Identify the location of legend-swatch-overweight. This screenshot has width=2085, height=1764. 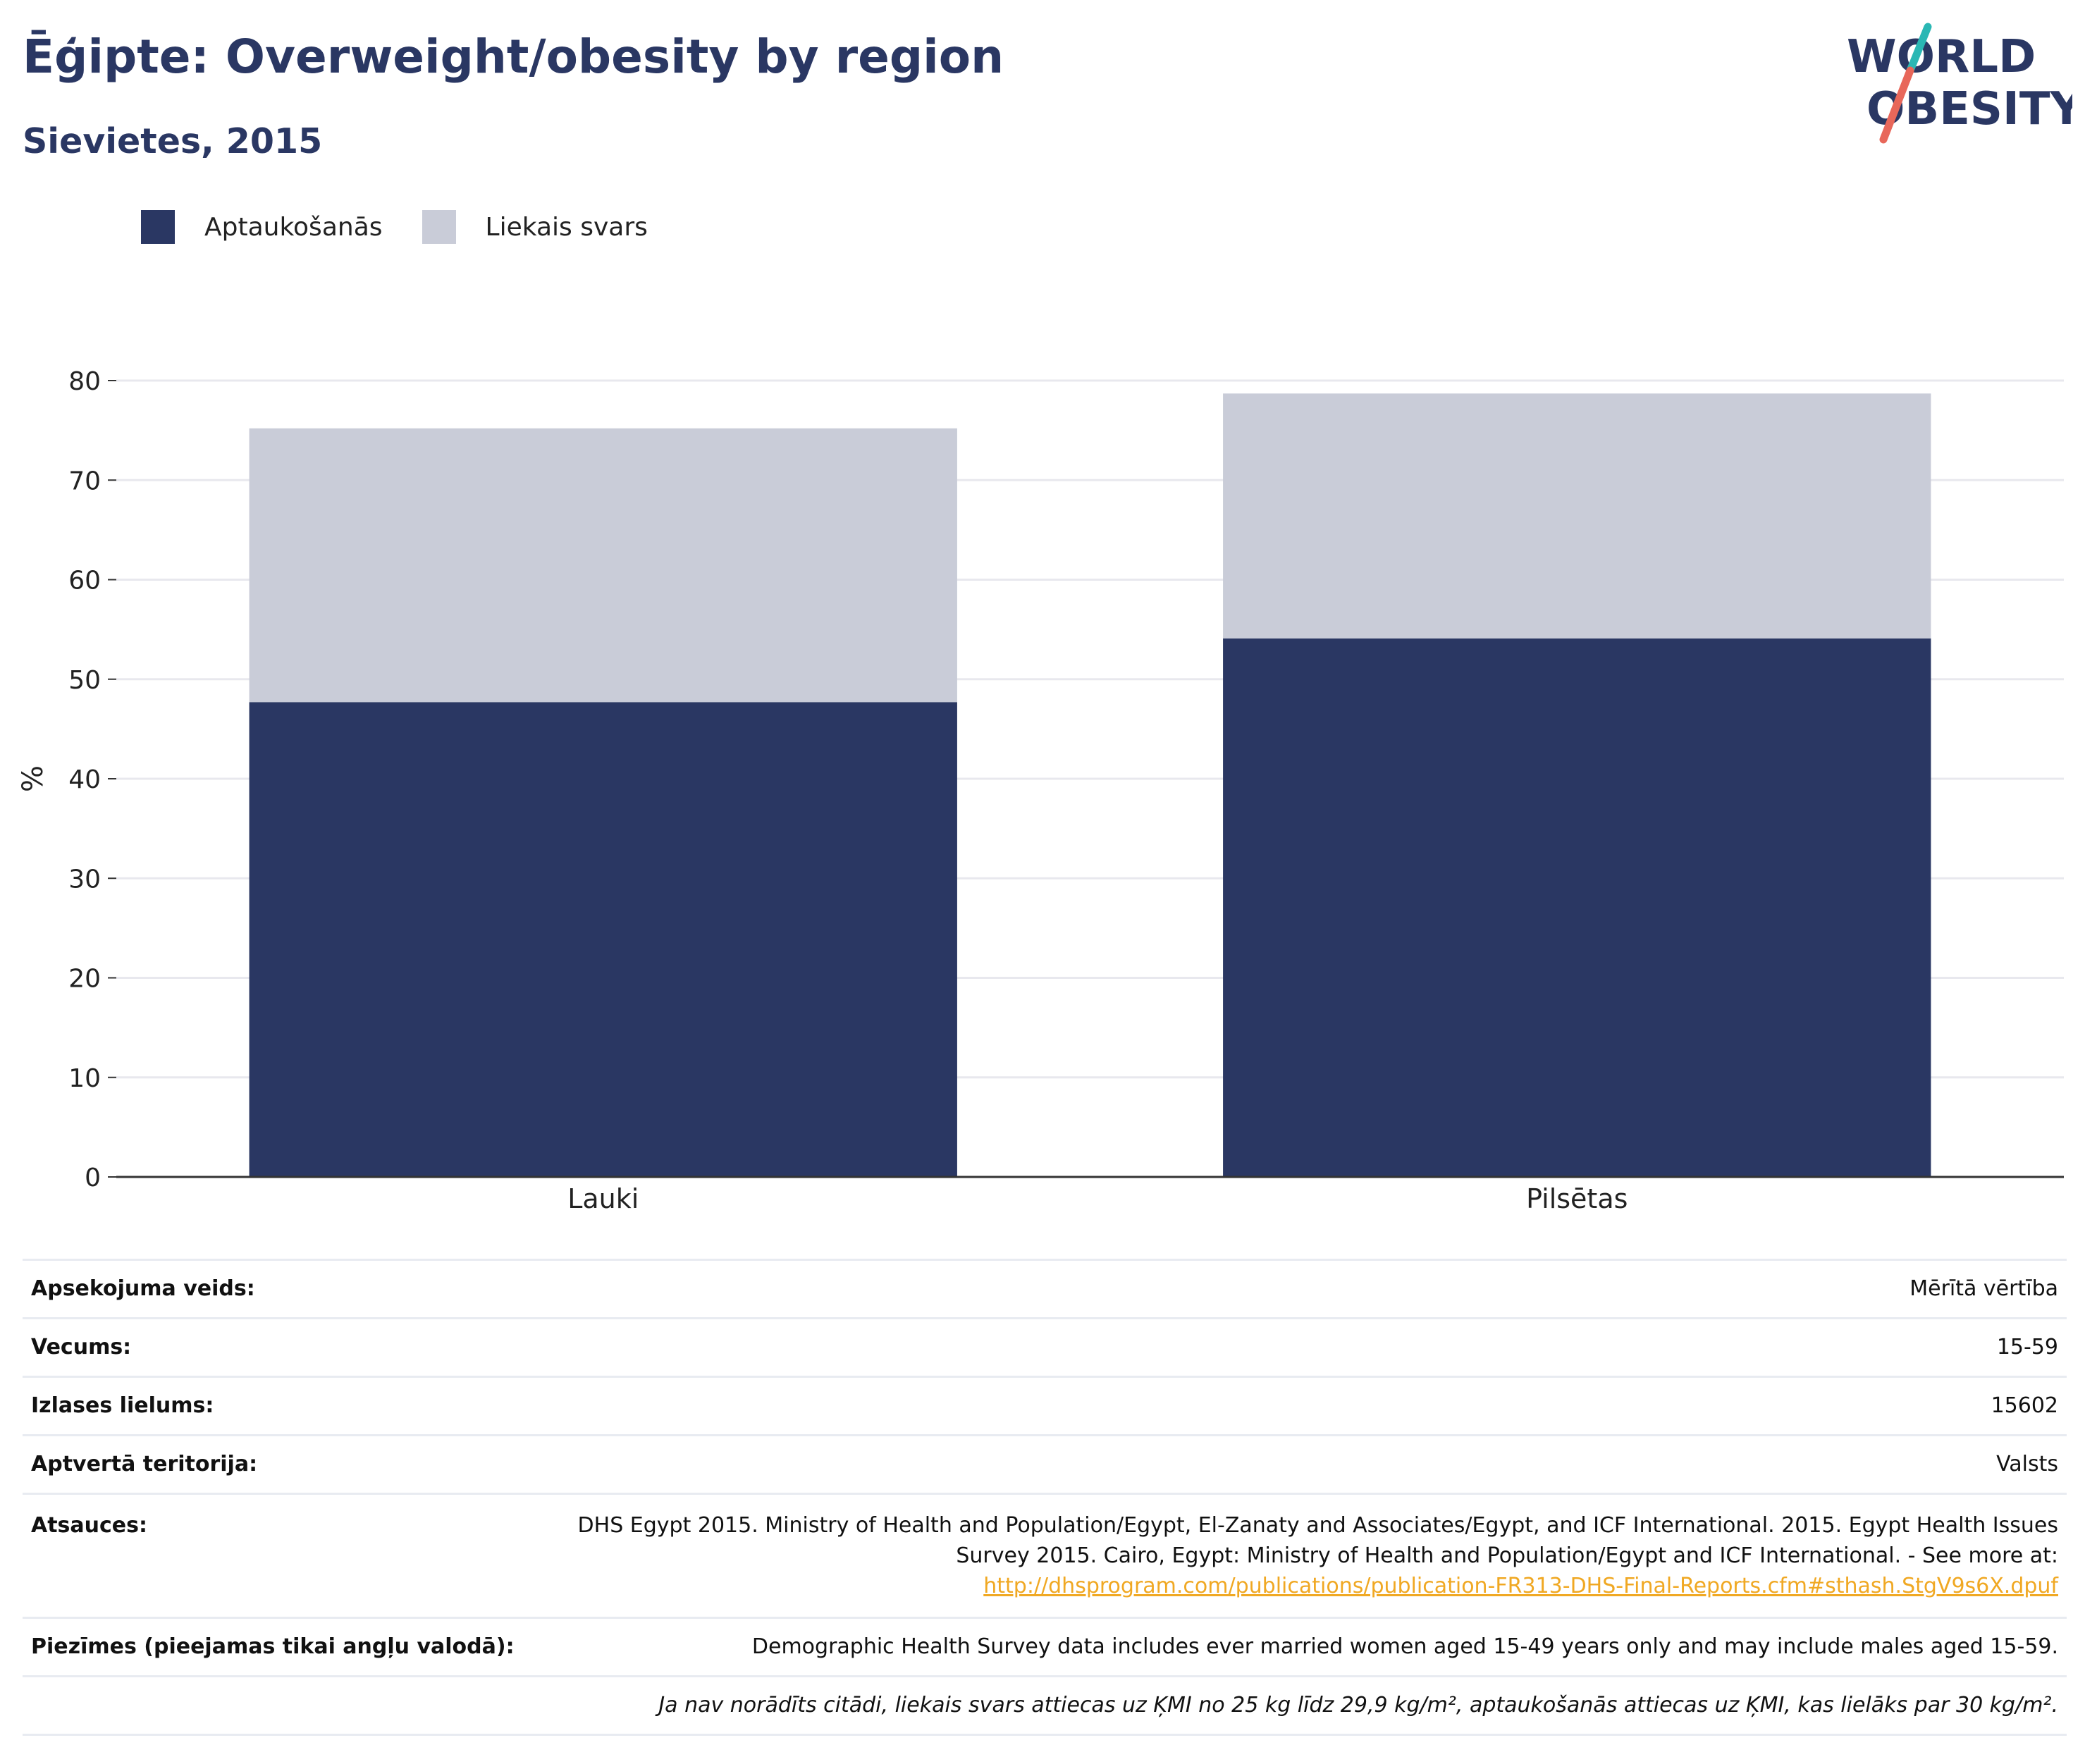
(439, 227).